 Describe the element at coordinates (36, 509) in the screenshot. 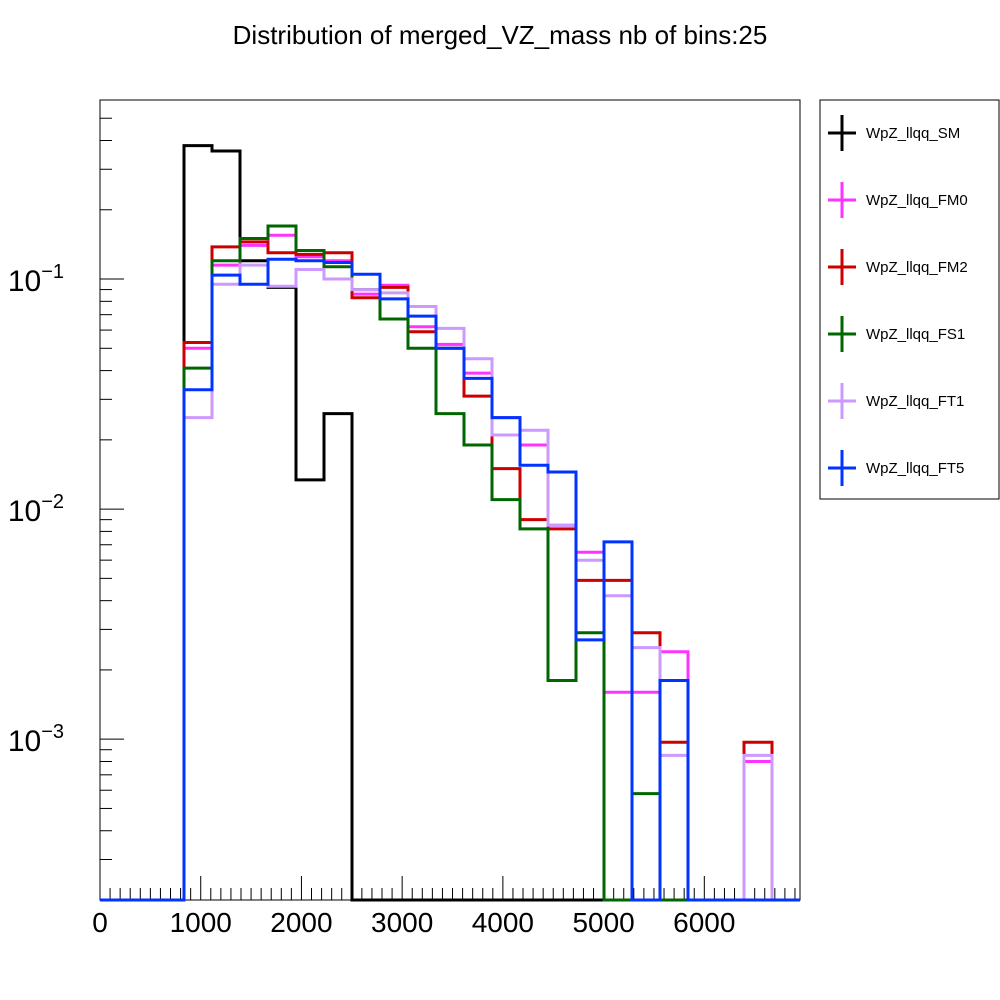

I see `y-tick-label: 10⁻²` at that location.